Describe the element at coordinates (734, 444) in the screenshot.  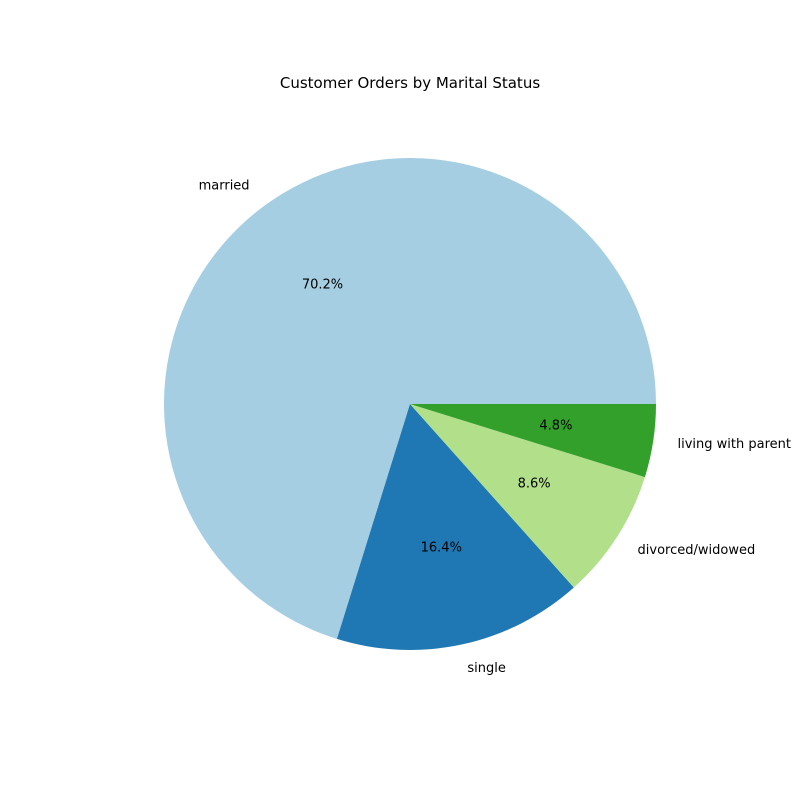
I see `slice-label: living with parent` at that location.